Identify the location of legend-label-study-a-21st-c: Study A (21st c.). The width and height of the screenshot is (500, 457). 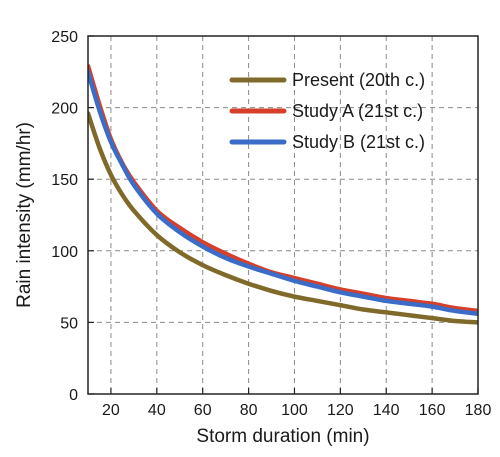
(357, 111).